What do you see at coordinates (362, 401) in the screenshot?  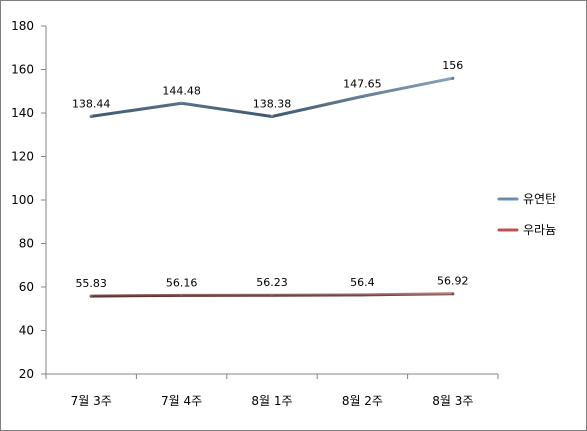 I see `x-tick-label: 8월 2주` at bounding box center [362, 401].